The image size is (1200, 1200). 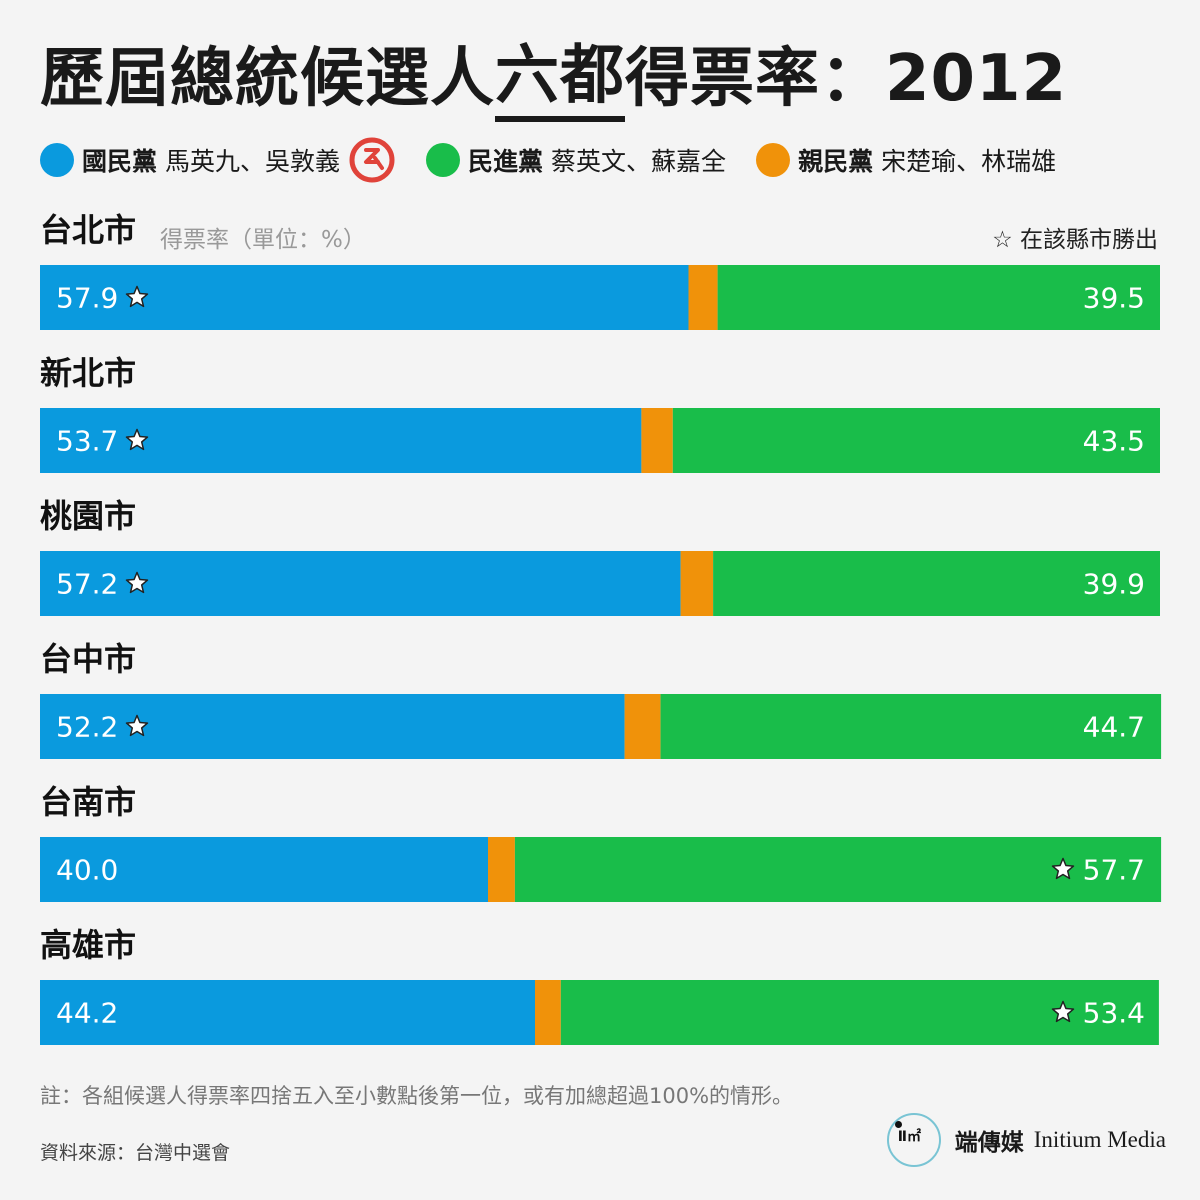 I want to click on value-label-dpp-5: 53.4, so click(x=1114, y=1013).